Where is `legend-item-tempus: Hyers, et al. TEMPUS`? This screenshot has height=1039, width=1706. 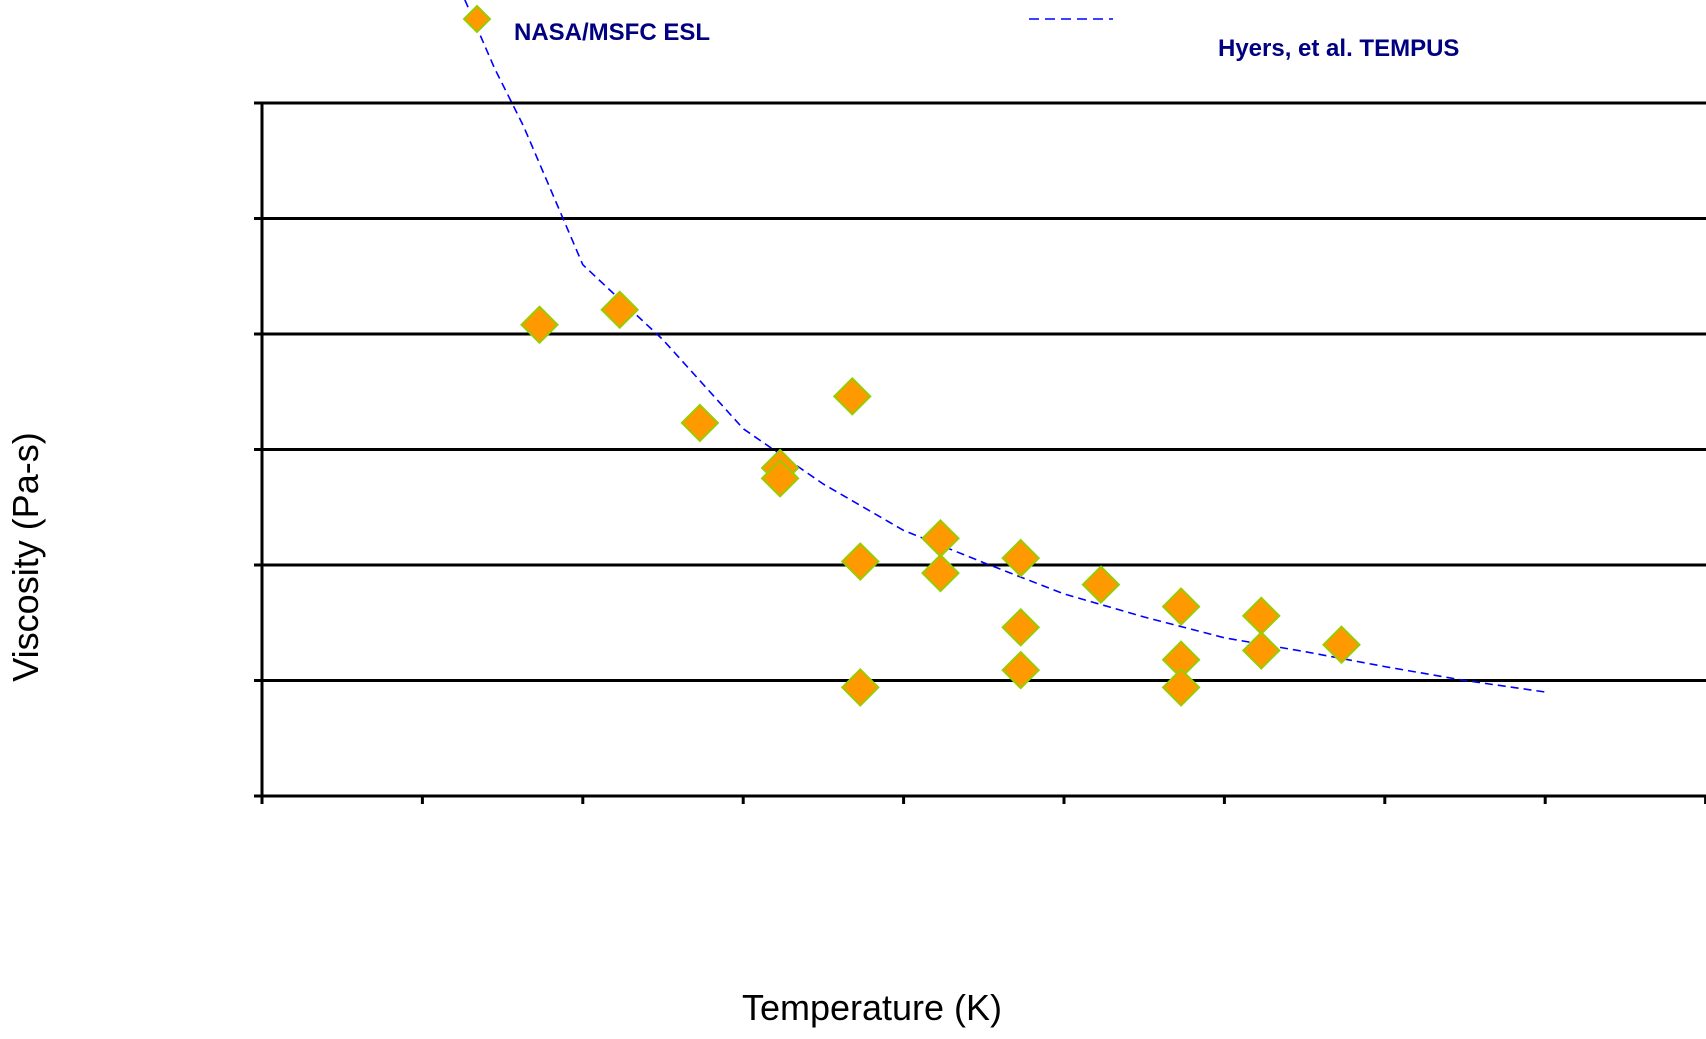
legend-item-tempus: Hyers, et al. TEMPUS is located at coordinates (1244, 40).